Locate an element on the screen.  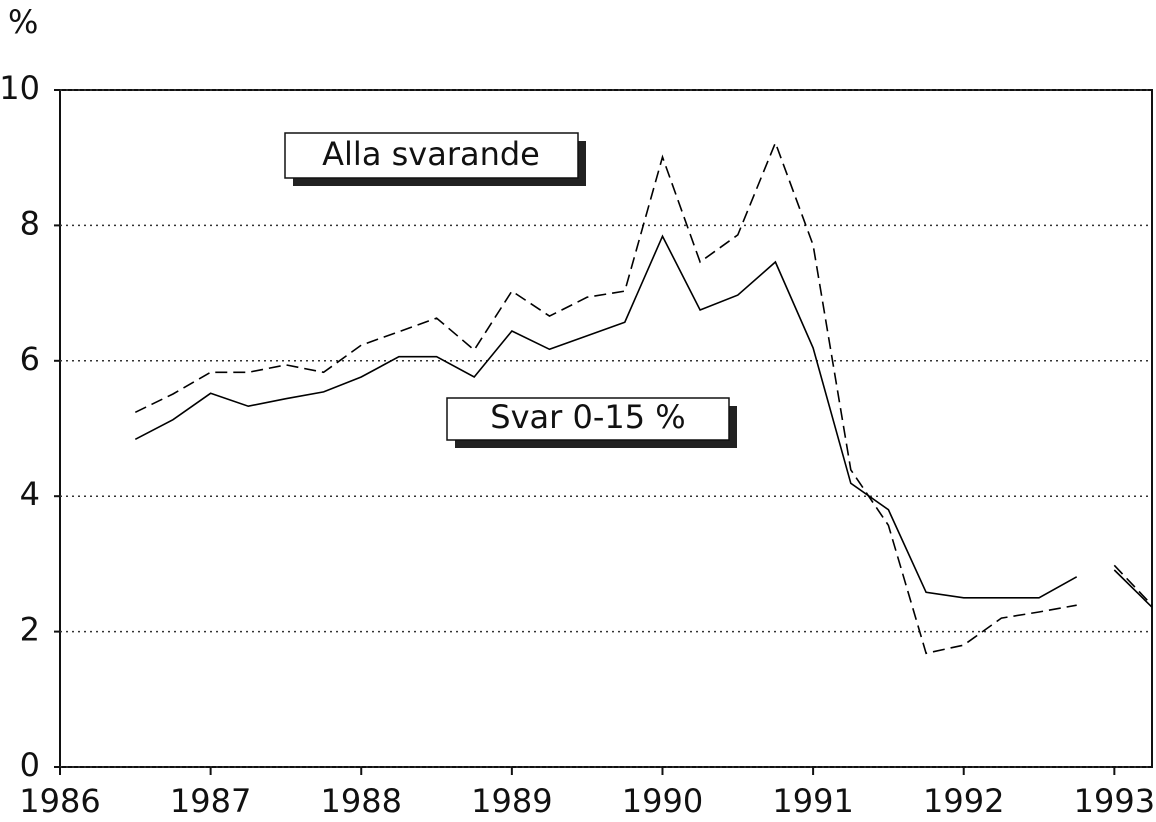
series-label: Svar 0-15 % is located at coordinates (587, 417).